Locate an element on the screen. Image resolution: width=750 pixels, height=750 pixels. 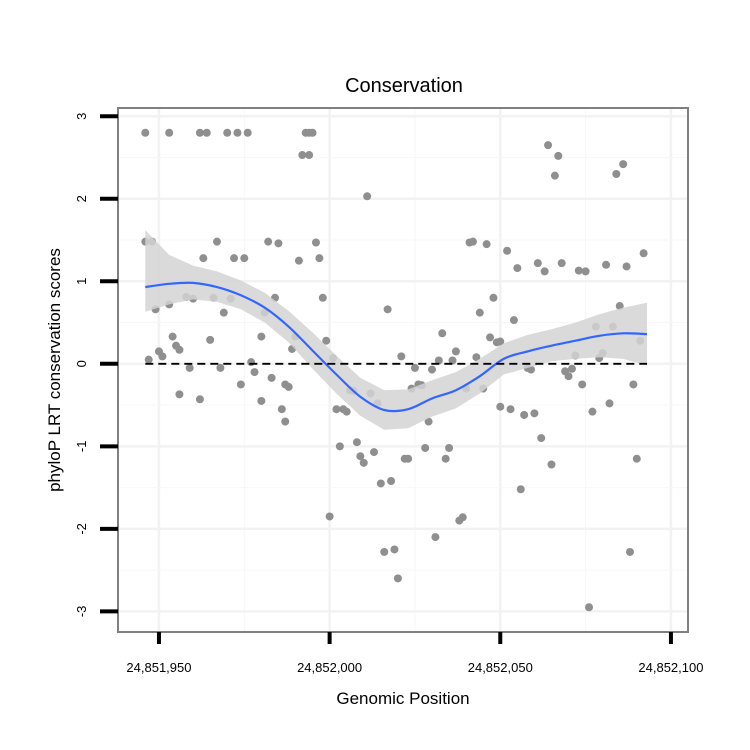
y-tick-label: 0 is located at coordinates (81, 363).